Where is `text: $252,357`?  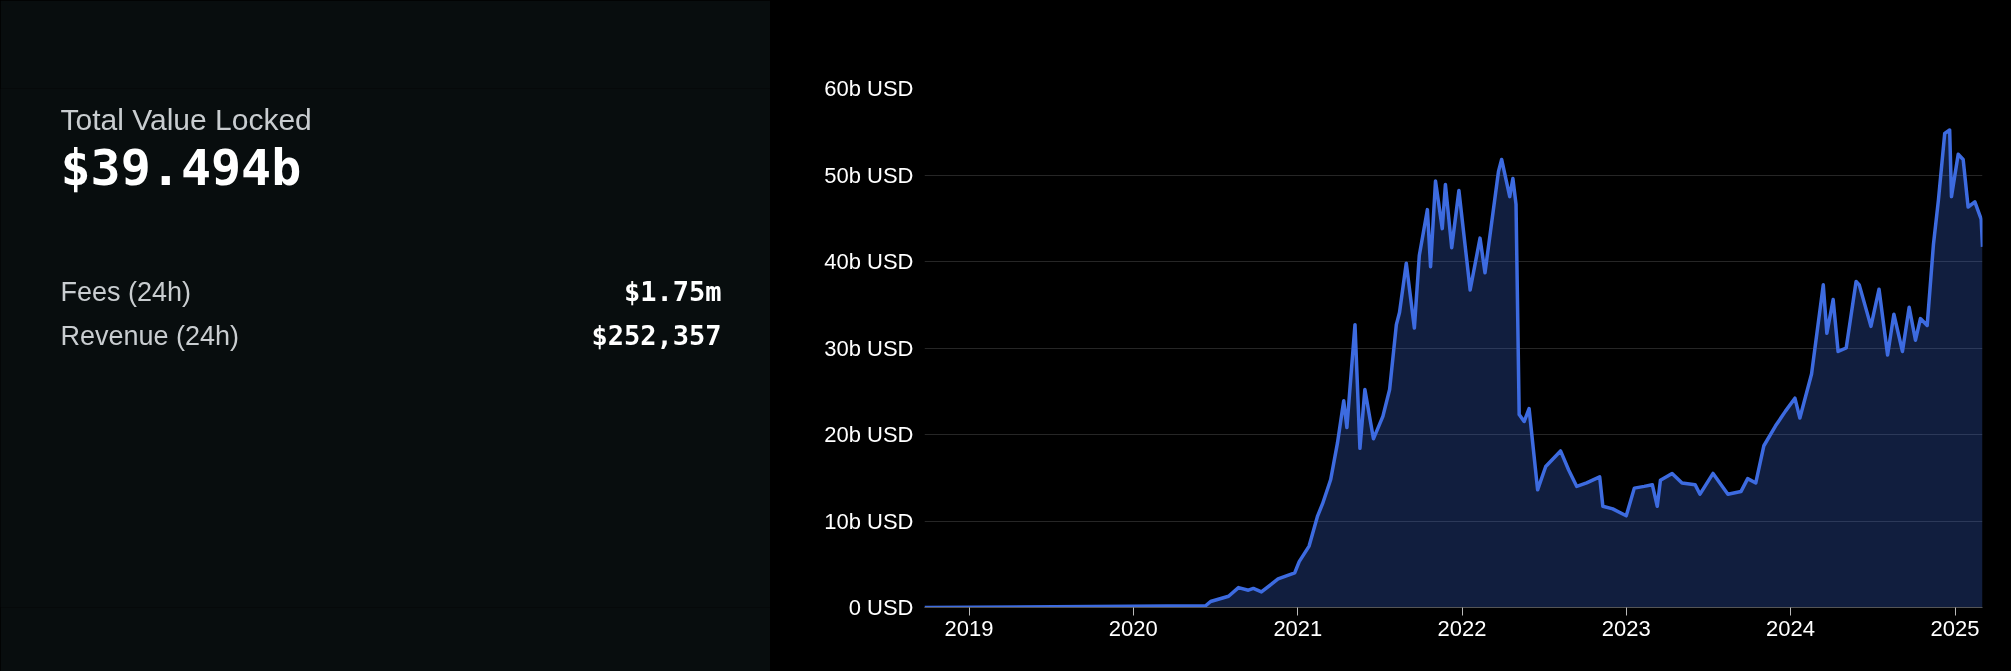 text: $252,357 is located at coordinates (656, 335).